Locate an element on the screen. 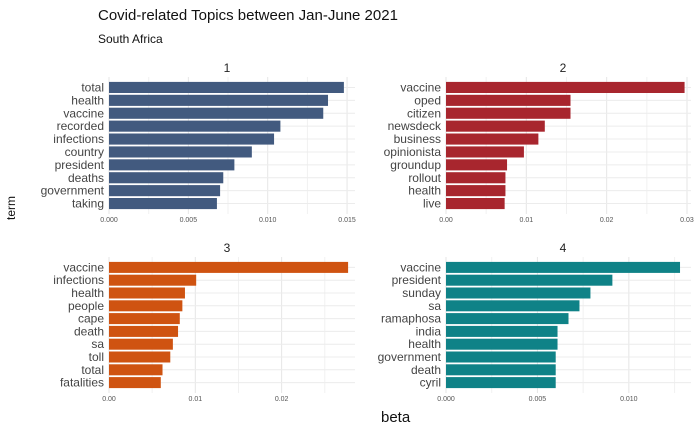  term-label-country: country is located at coordinates (84, 152).